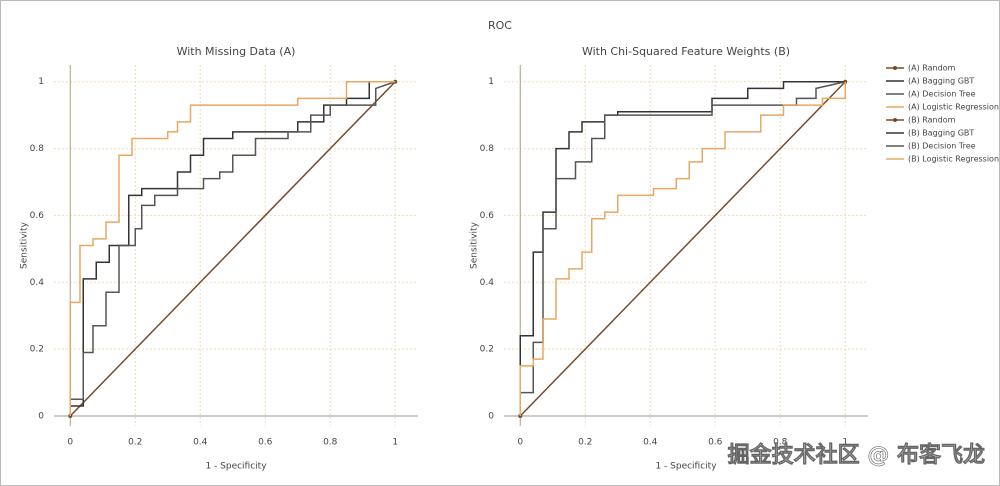 This screenshot has width=1000, height=486. Describe the element at coordinates (942, 94) in the screenshot. I see `legend-label: (A) Decision Tree` at that location.